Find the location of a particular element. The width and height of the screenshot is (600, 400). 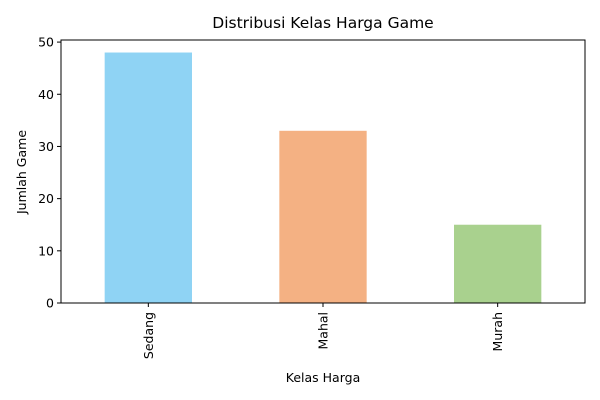

y-axis-label: Jumlah Game is located at coordinates (21, 172).